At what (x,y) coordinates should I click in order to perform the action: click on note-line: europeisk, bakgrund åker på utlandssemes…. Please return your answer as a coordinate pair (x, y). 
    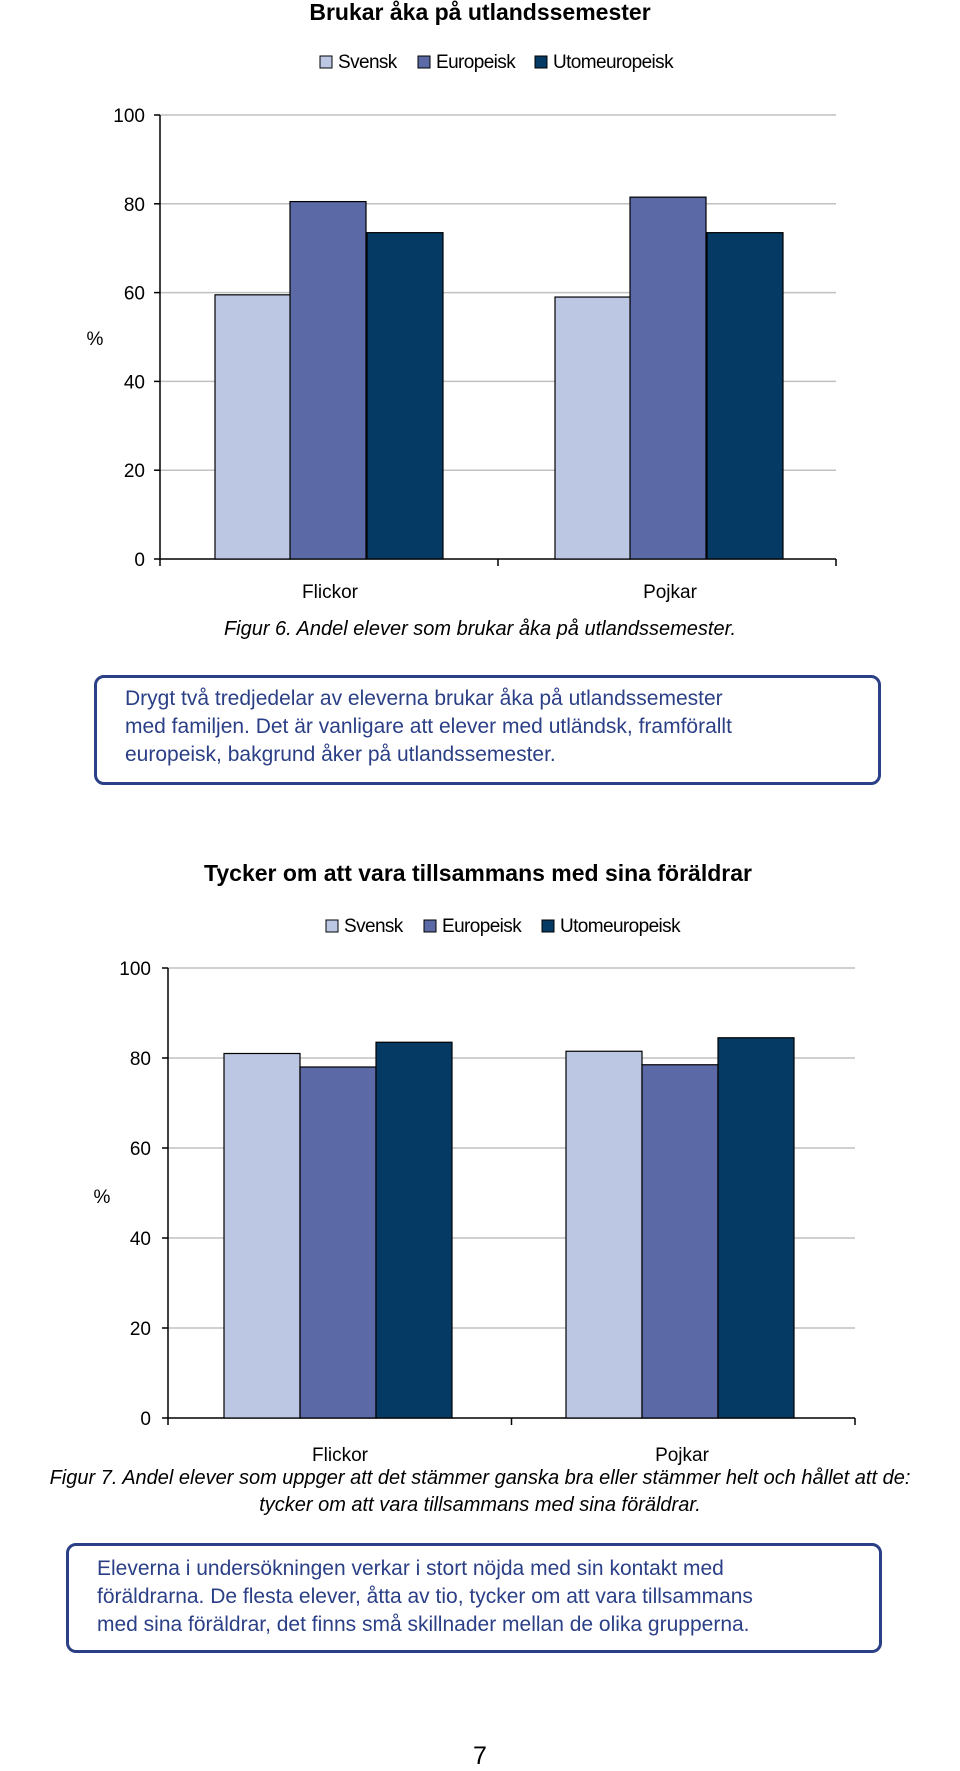
    Looking at the image, I should click on (340, 754).